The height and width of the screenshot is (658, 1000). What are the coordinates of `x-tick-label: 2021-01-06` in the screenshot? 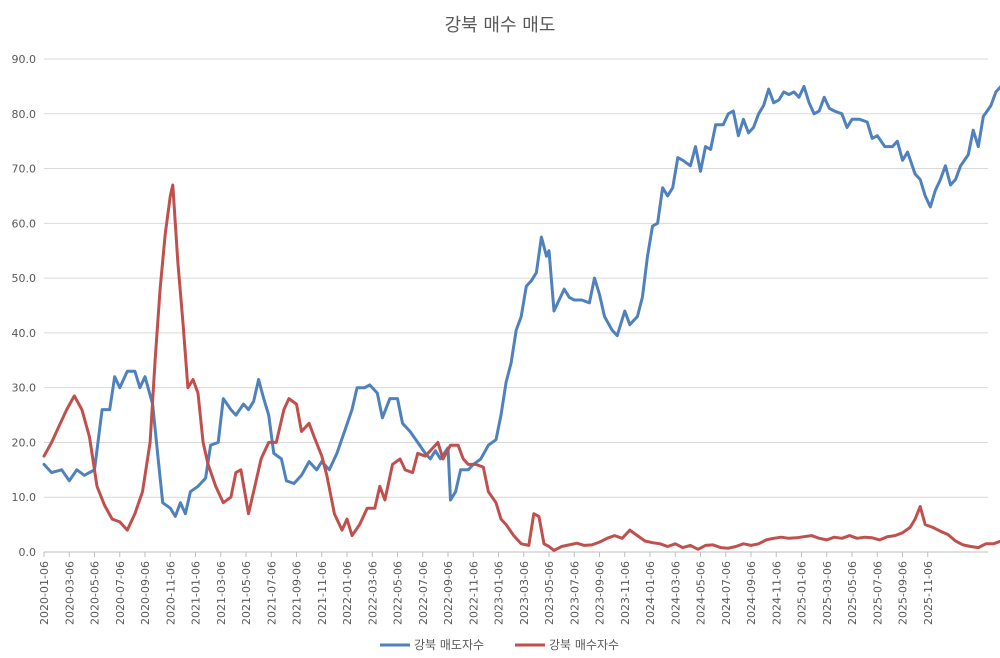 It's located at (196, 593).